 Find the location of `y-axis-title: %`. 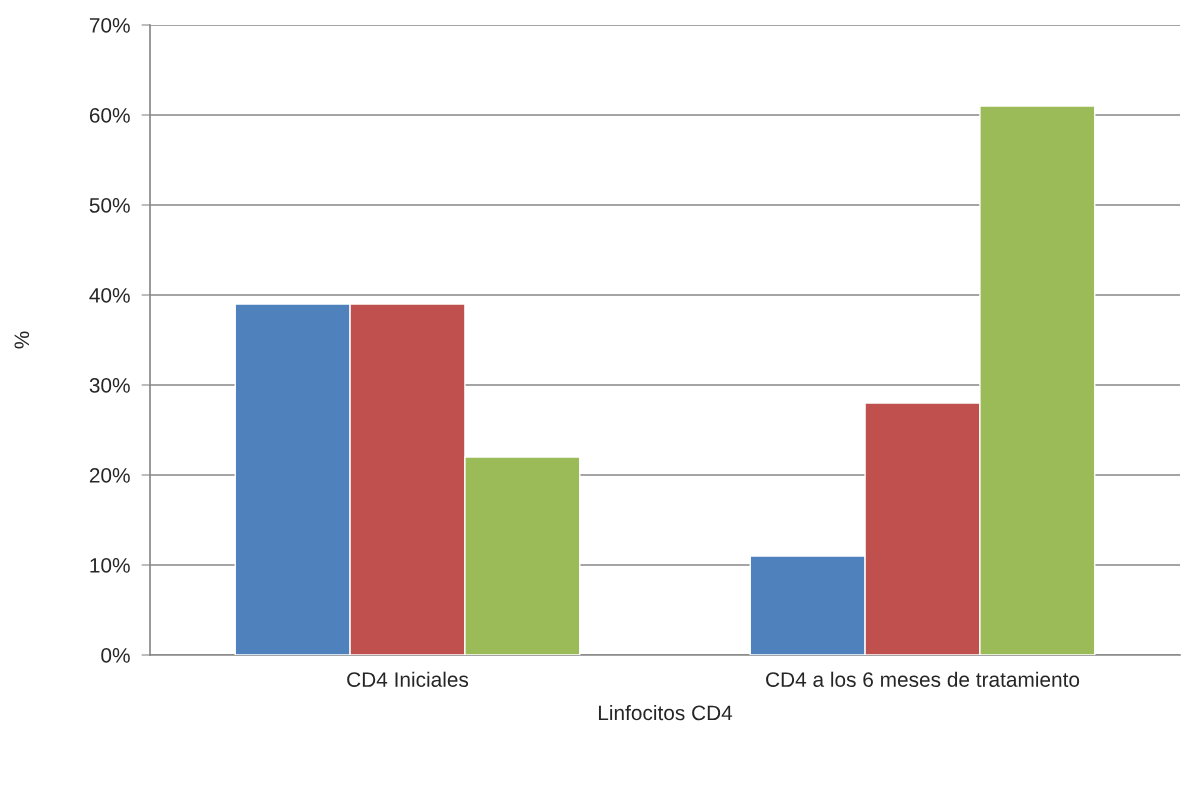

y-axis-title: % is located at coordinates (22, 340).